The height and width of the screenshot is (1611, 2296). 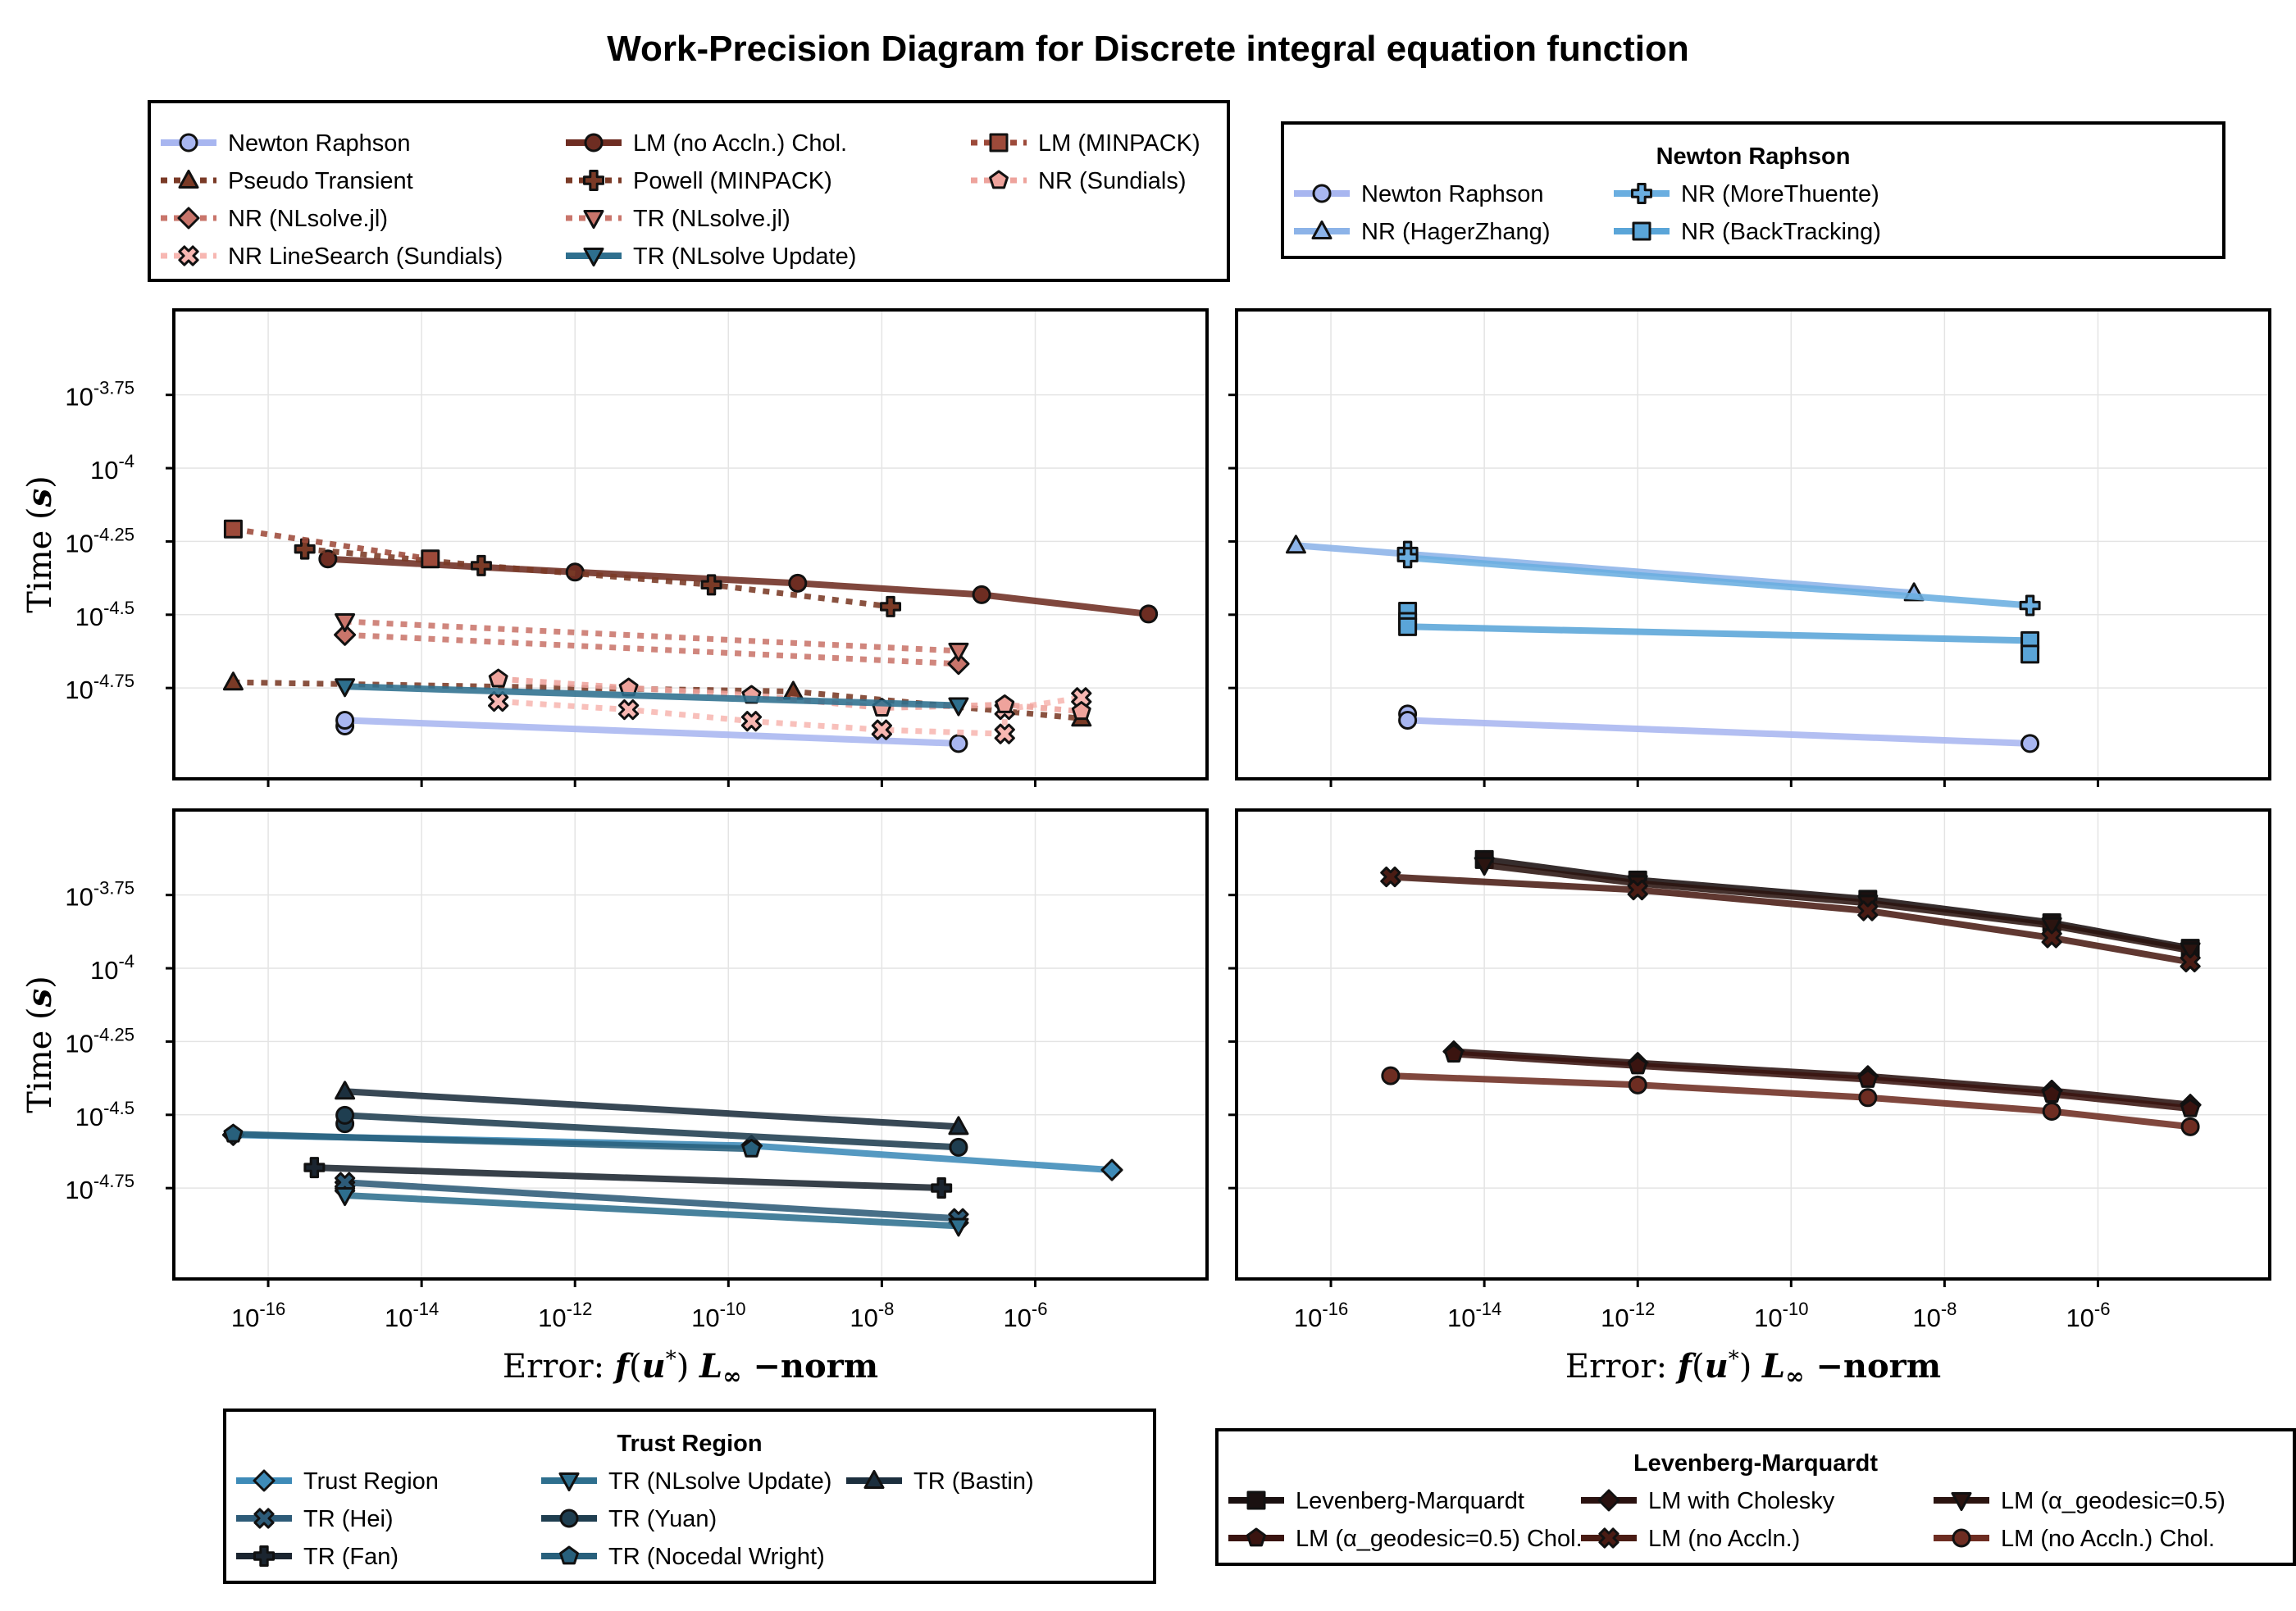 I want to click on x-tick-exponent: -16, so click(x=1335, y=1309).